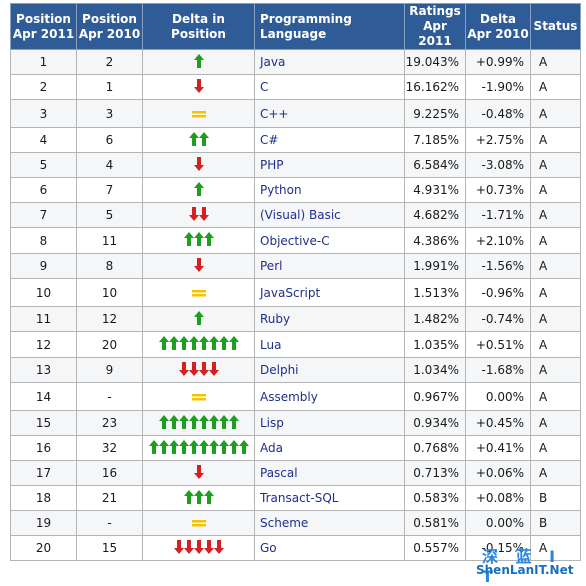 The height and width of the screenshot is (586, 586). What do you see at coordinates (435, 113) in the screenshot?
I see `rating-cell: 9.225%` at bounding box center [435, 113].